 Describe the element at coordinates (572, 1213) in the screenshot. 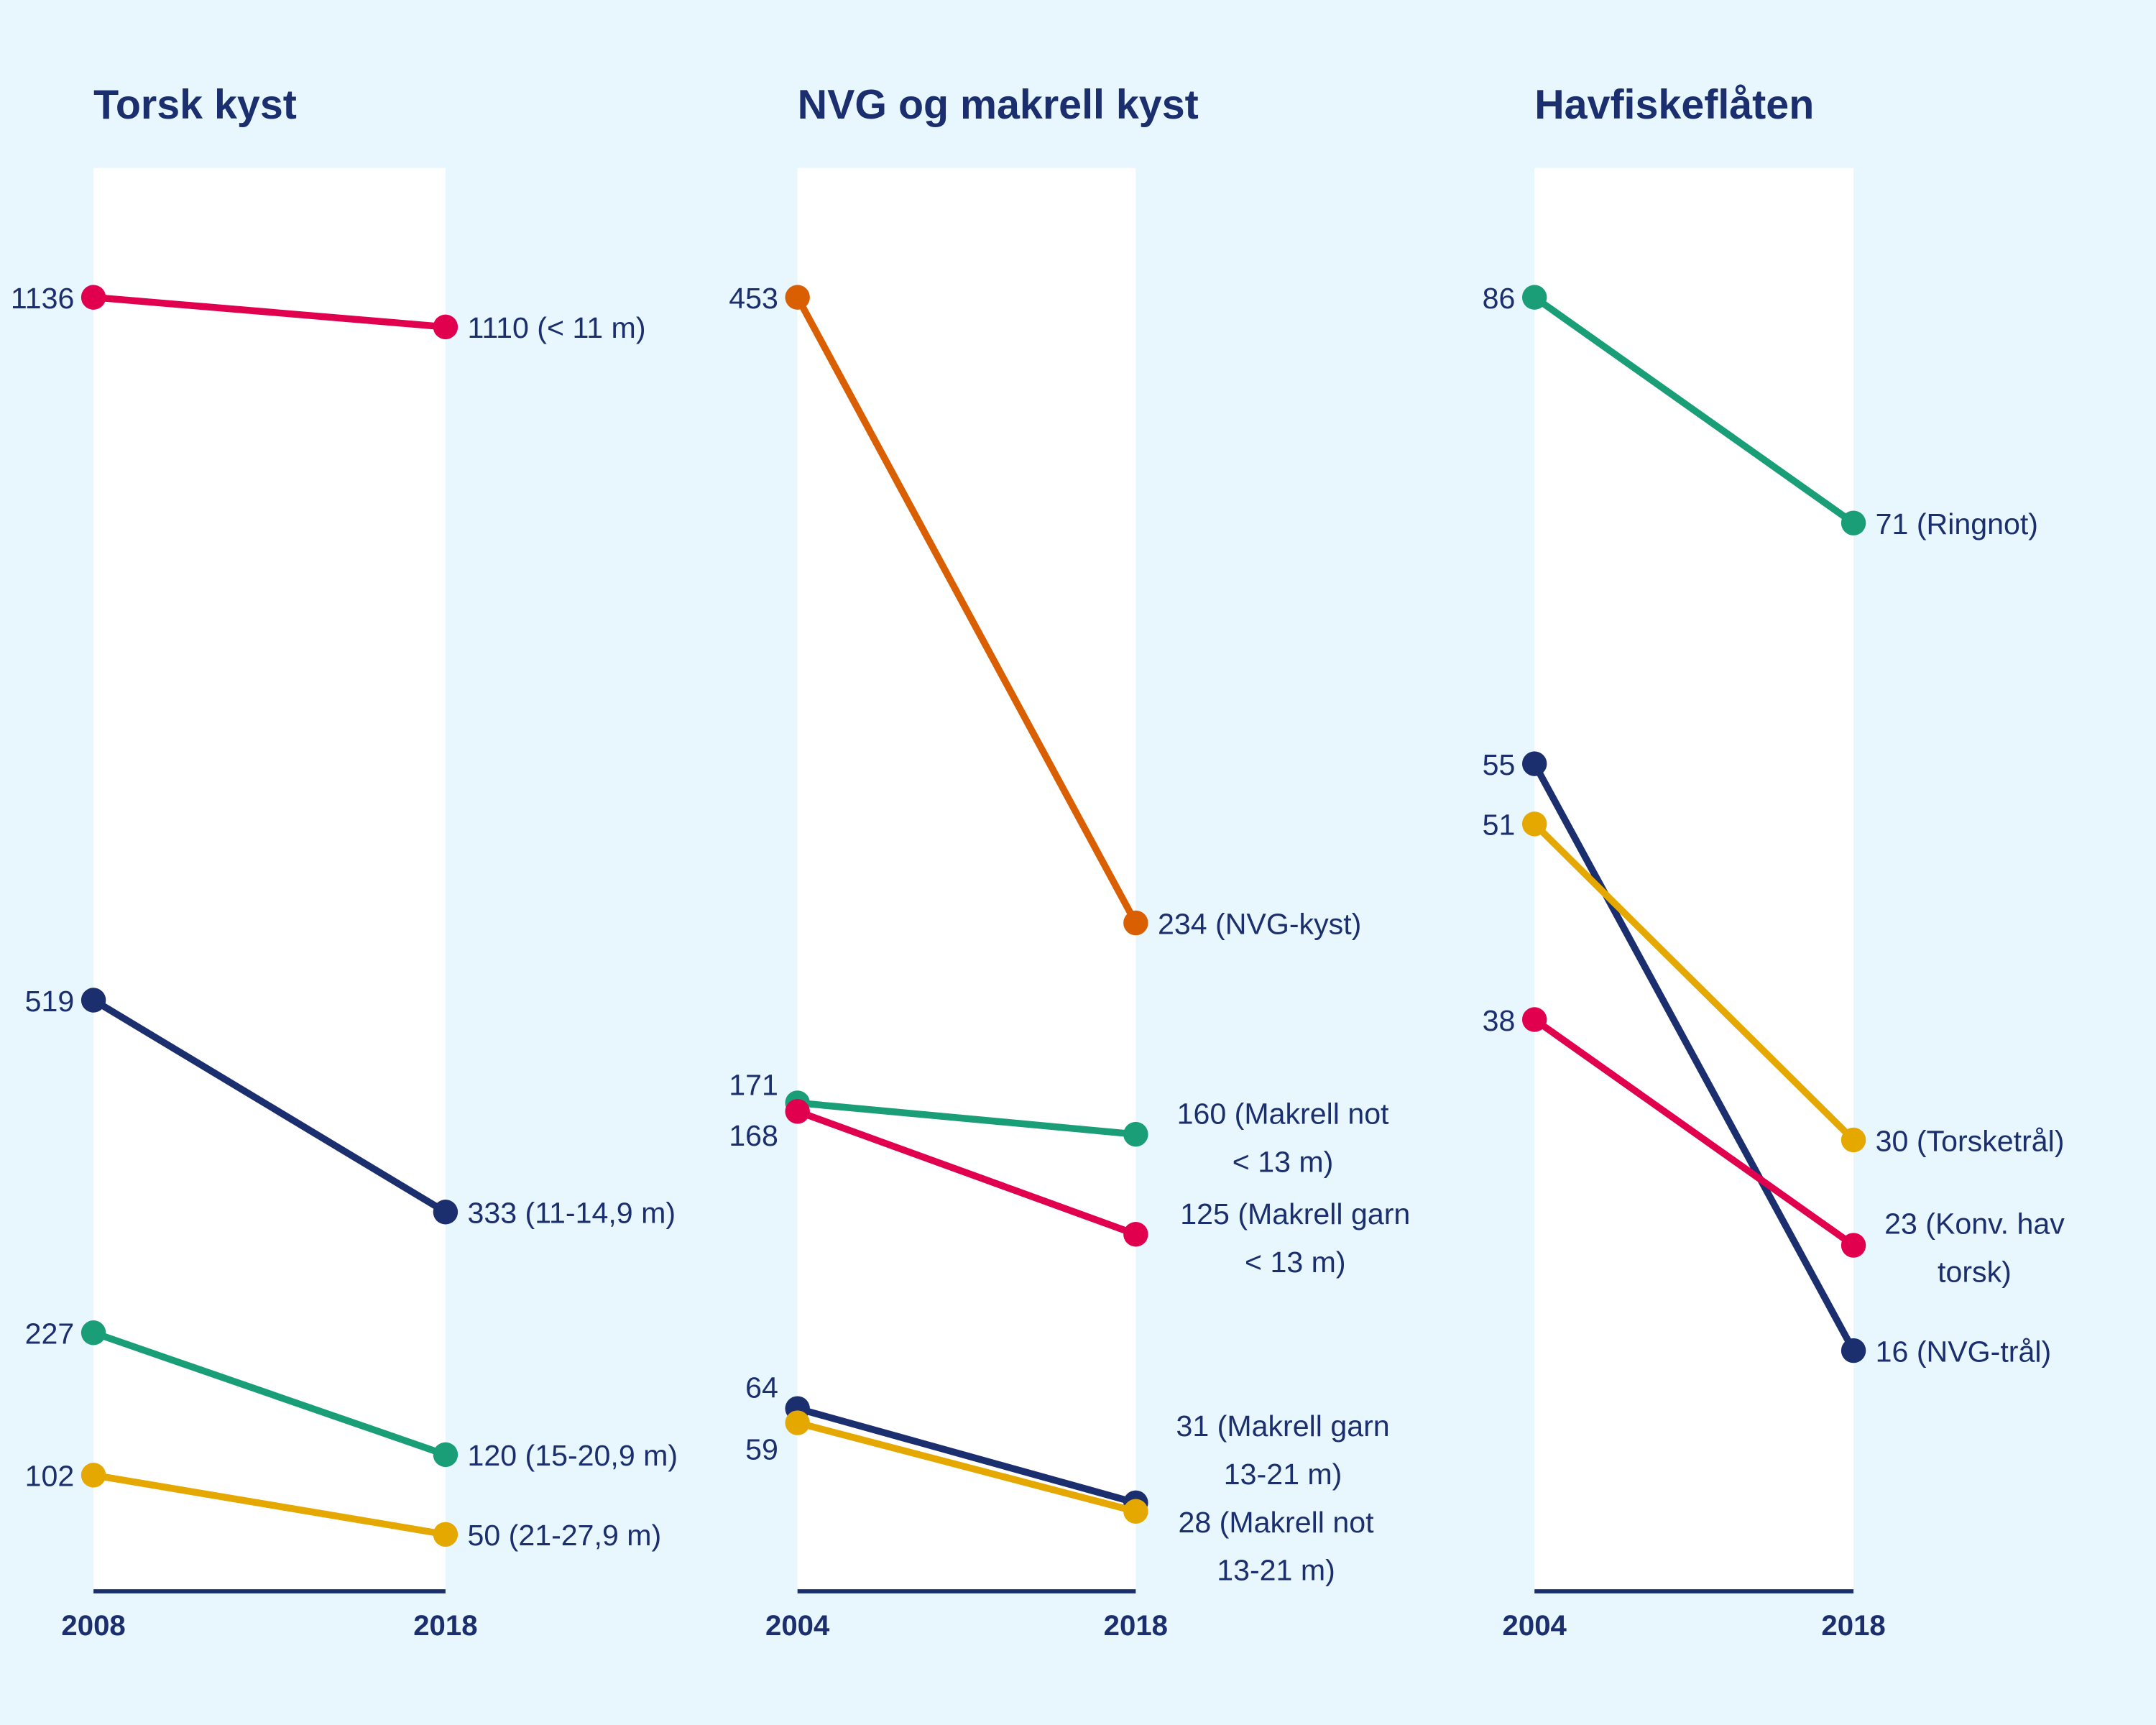

I see `end-value-label: 333 (11-14,9 m)` at that location.